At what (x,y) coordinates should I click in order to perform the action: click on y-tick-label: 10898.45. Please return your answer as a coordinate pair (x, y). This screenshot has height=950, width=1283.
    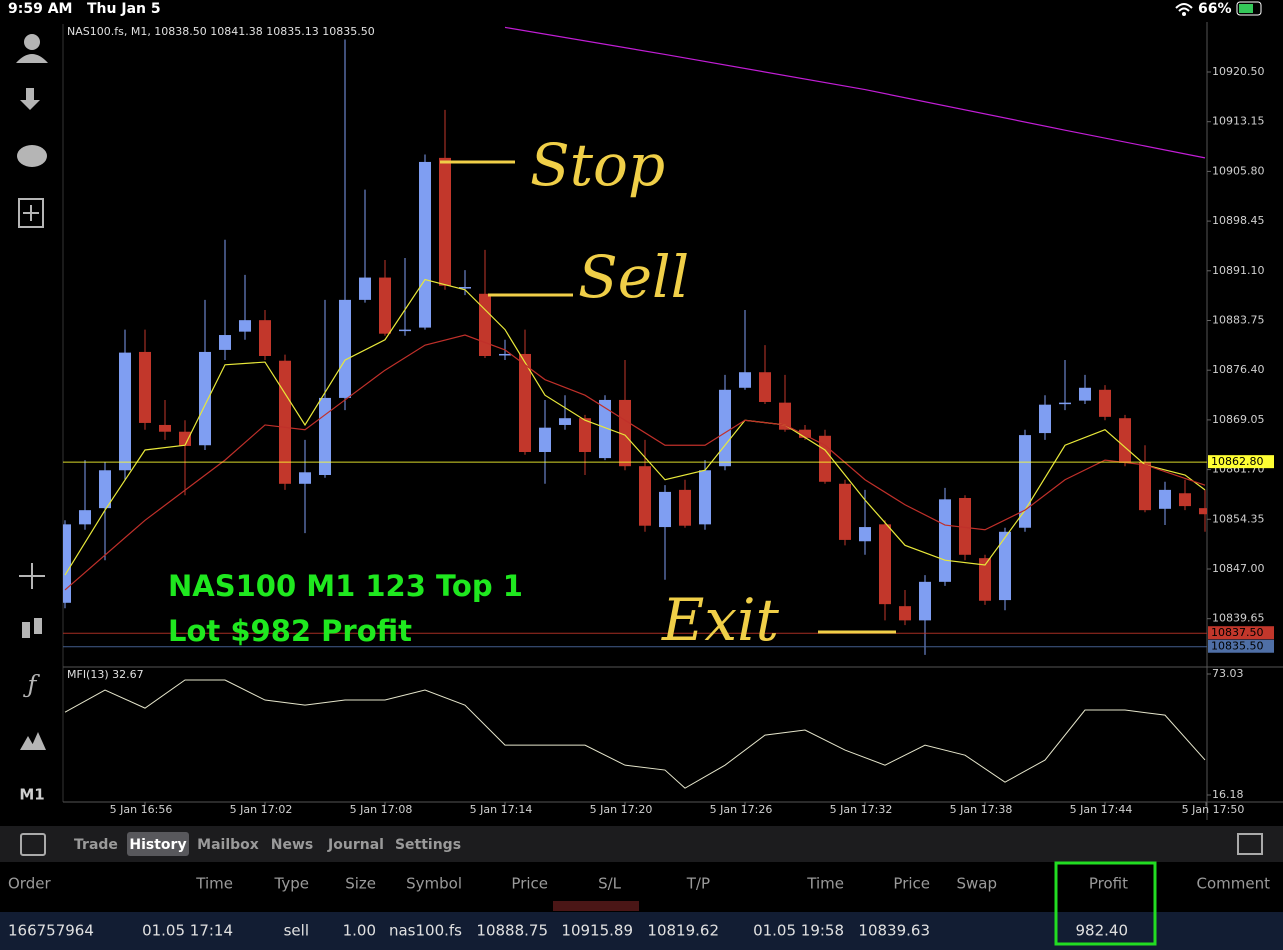
    Looking at the image, I should click on (1238, 220).